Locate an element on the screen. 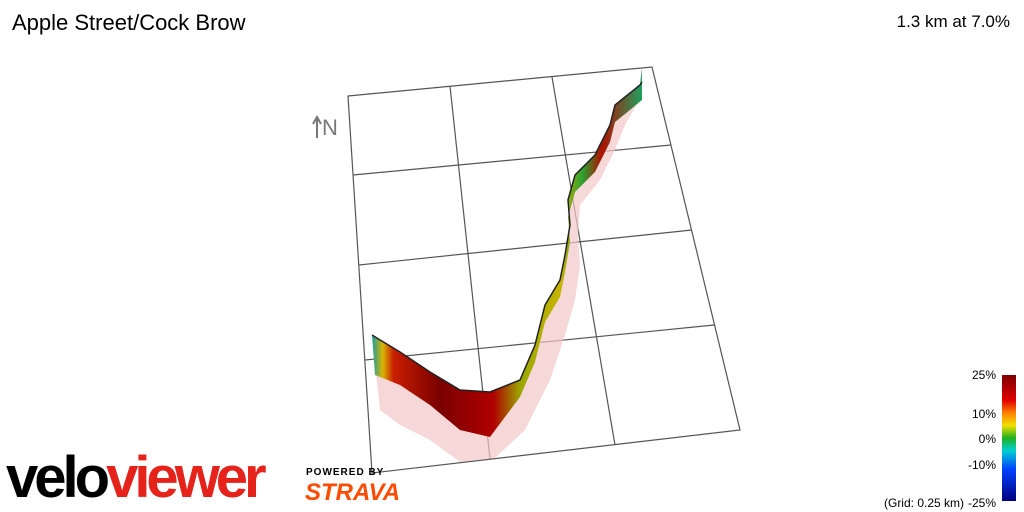 Image resolution: width=1024 pixels, height=512 pixels. legend-label: 0% is located at coordinates (987, 439).